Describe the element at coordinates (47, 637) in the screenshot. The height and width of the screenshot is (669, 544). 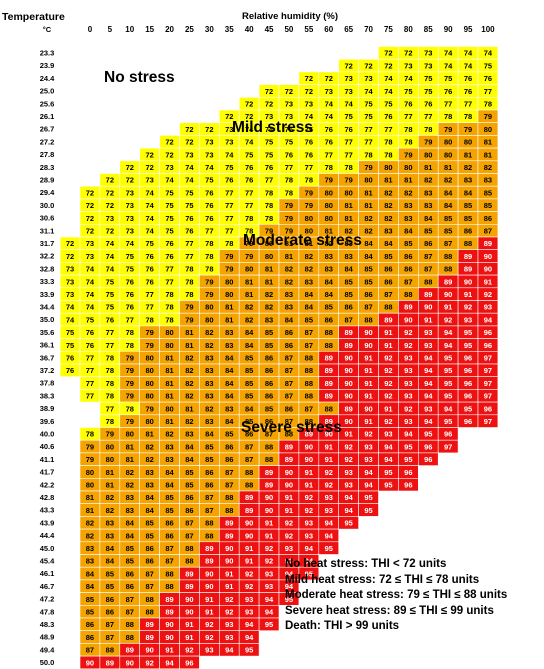
I see `y-tick-label: 48.9` at that location.